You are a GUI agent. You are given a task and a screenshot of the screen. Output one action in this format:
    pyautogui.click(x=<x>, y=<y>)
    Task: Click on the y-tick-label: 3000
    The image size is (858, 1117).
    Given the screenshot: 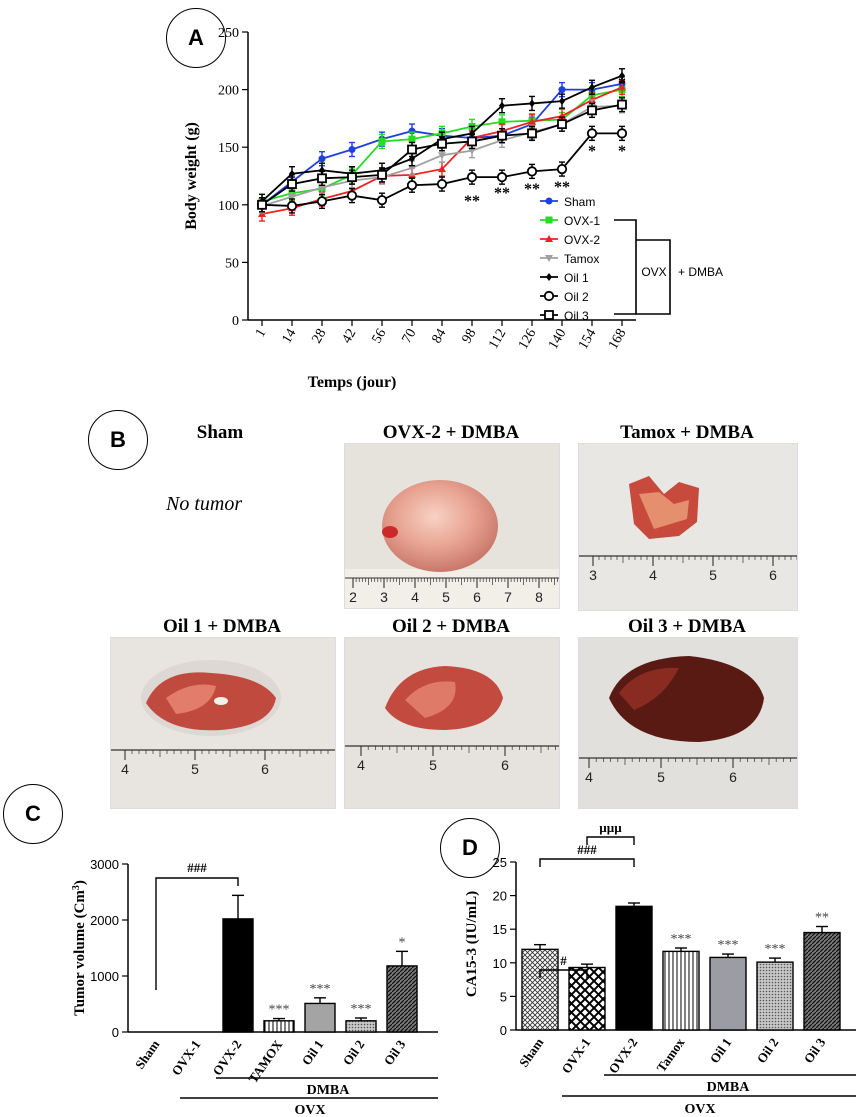 What is the action you would take?
    pyautogui.click(x=104, y=864)
    